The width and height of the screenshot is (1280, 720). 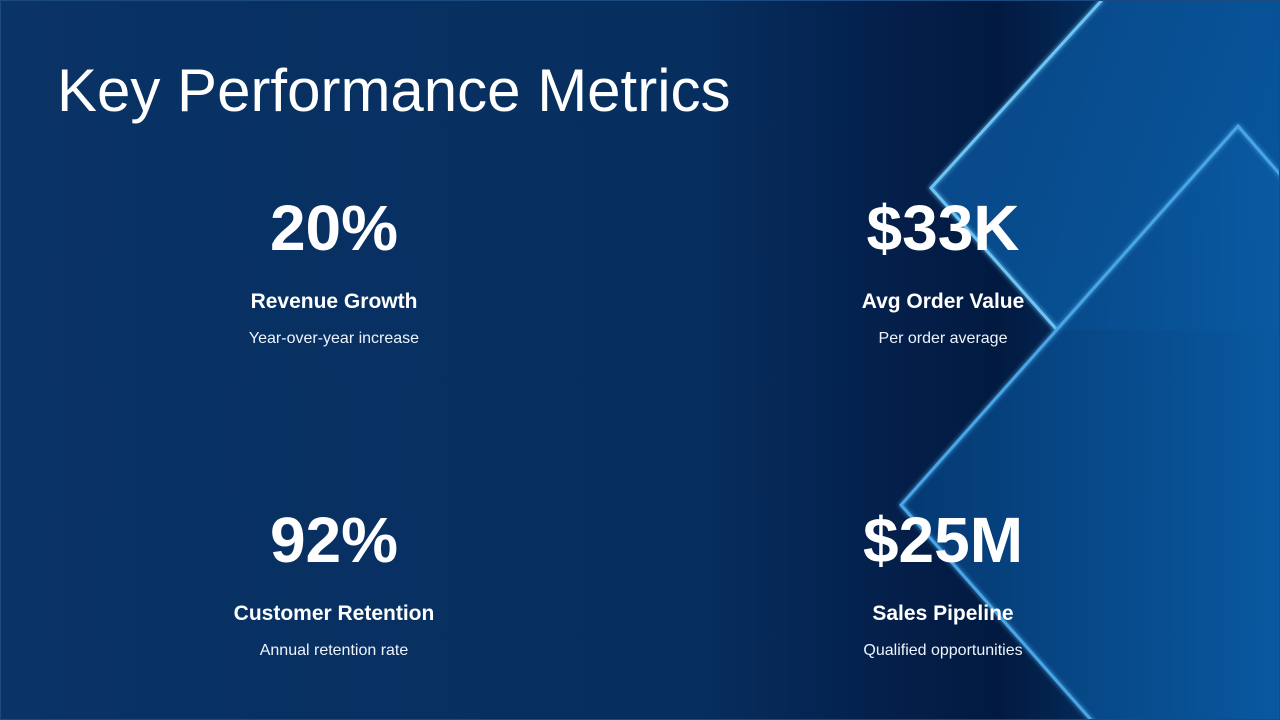 I want to click on metric-value: $33K, so click(x=943, y=228).